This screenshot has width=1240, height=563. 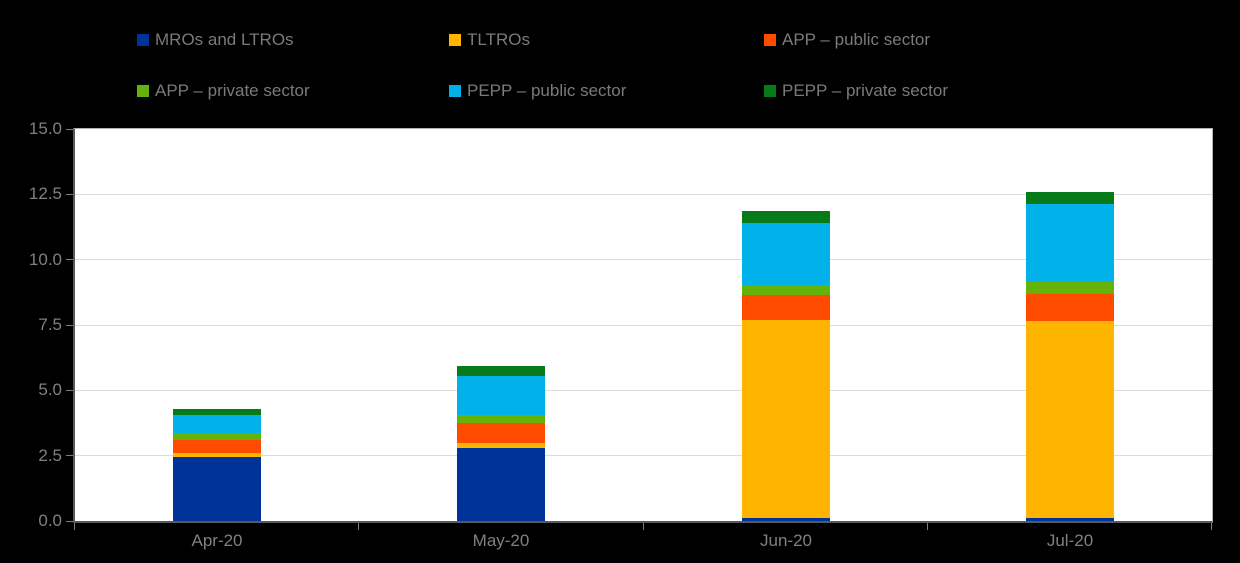 I want to click on legend-item-pepp-public-sector: PEPP – public sector, so click(x=537, y=91).